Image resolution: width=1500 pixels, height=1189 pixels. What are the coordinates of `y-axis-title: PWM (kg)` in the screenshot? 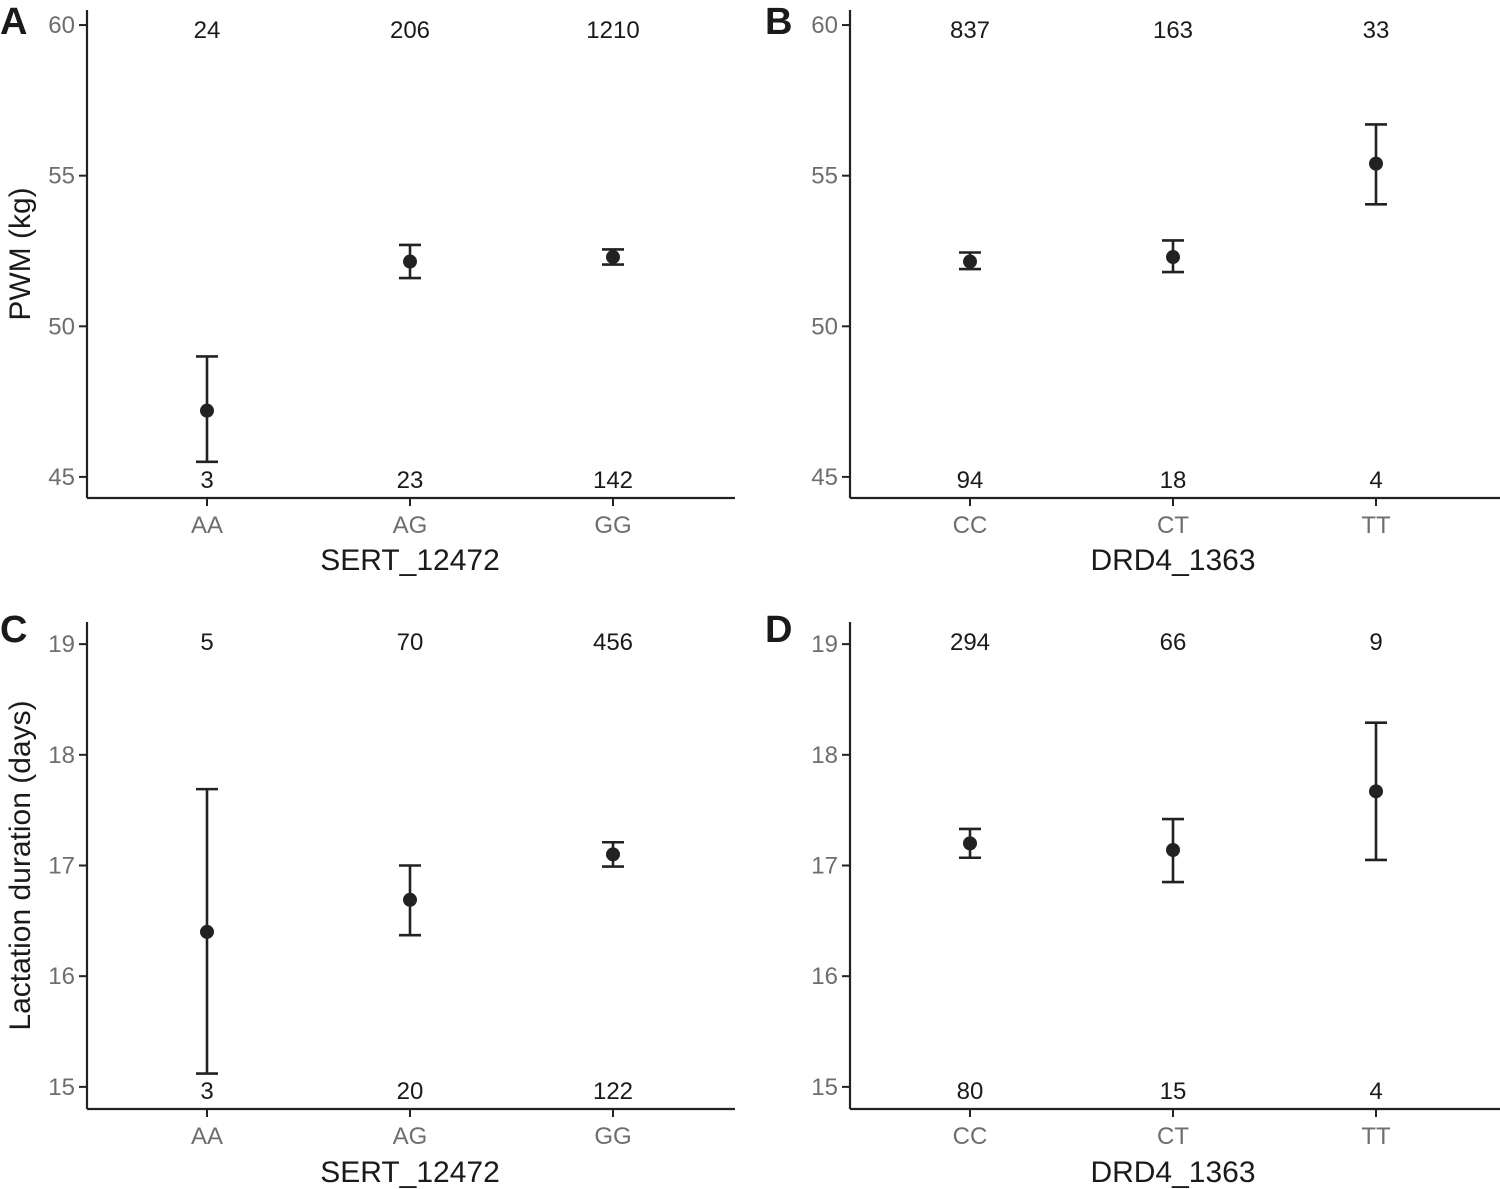 It's located at (20, 253).